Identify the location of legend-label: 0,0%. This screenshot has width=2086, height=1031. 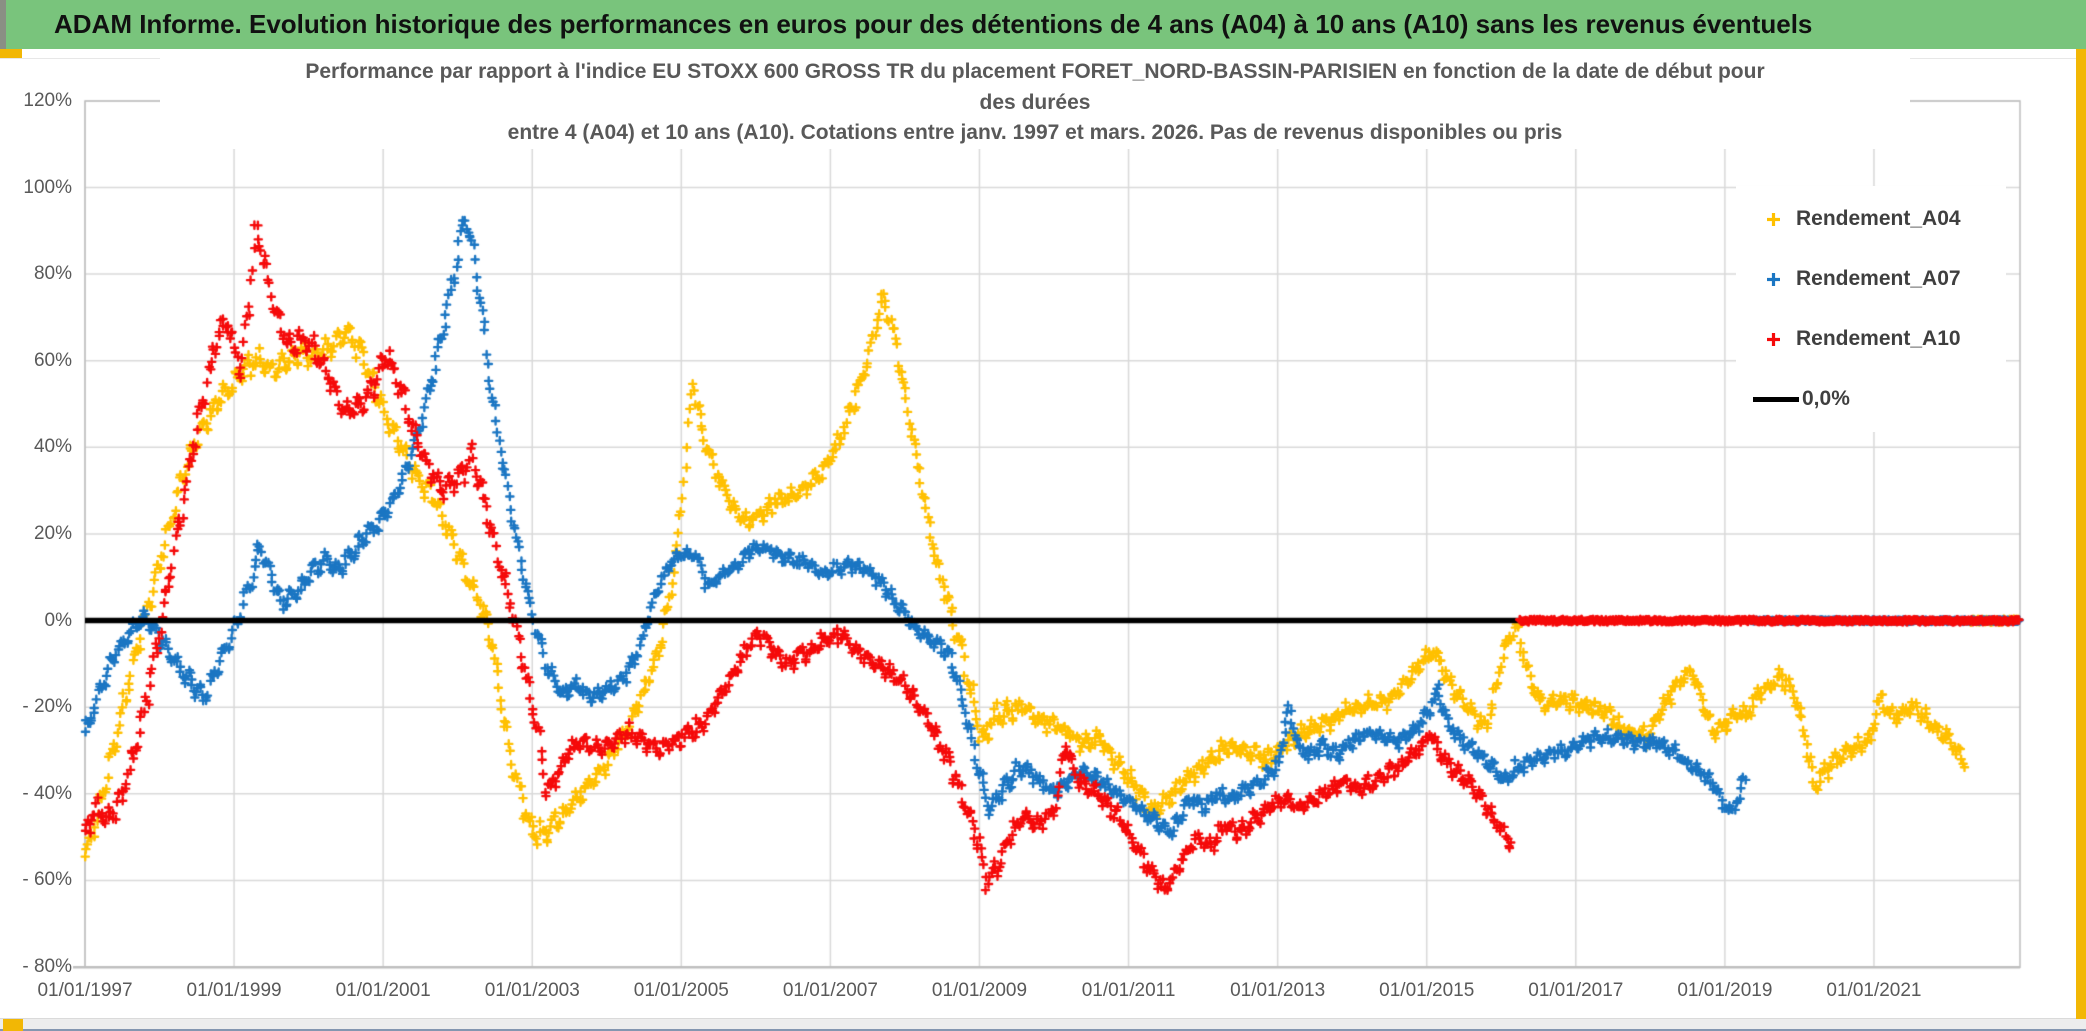
(1826, 398).